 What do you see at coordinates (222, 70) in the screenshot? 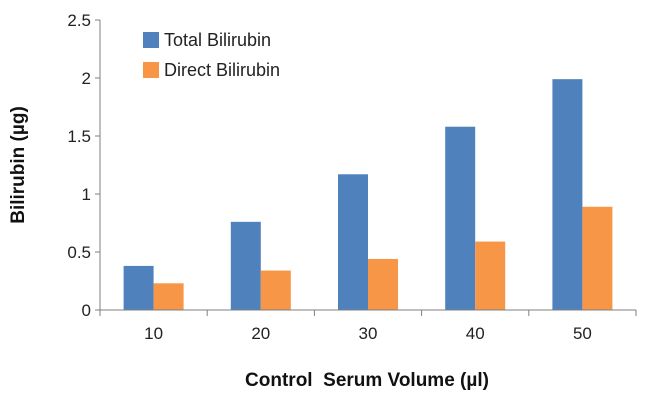
I see `legend-label: Direct Bilirubin` at bounding box center [222, 70].